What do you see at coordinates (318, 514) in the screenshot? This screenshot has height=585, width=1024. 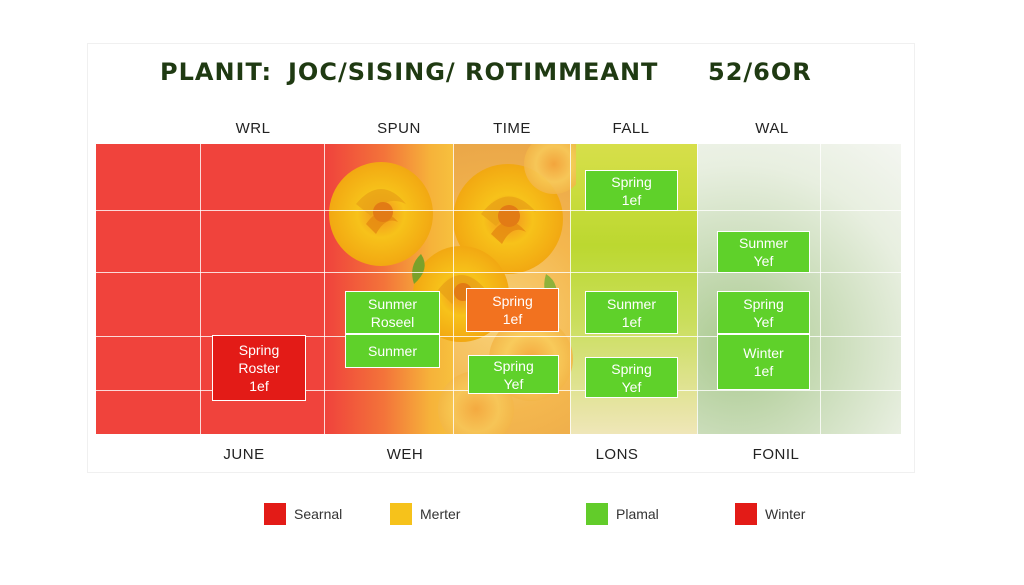 I see `legend-label: Searnal` at bounding box center [318, 514].